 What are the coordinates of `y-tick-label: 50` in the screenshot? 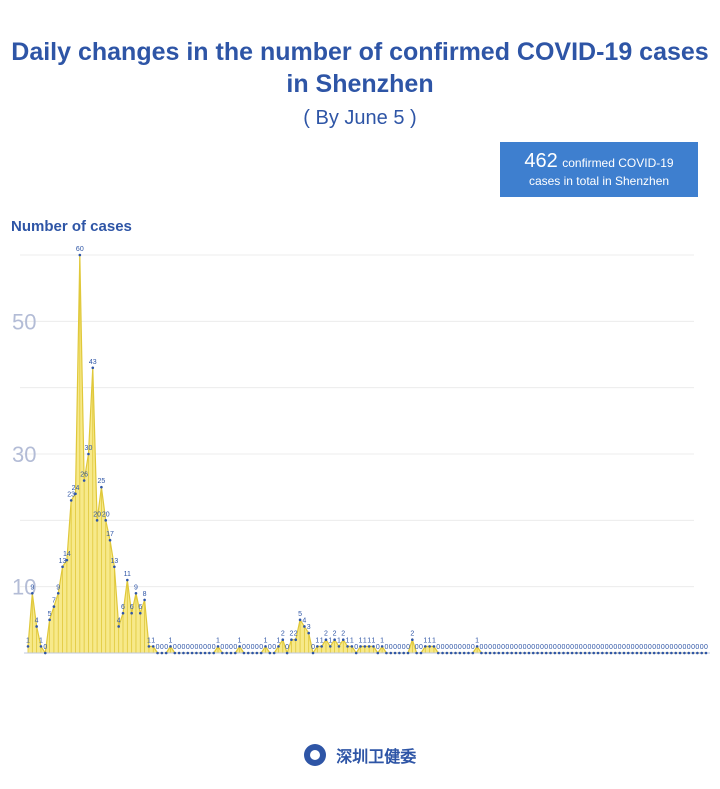 It's located at (24, 321).